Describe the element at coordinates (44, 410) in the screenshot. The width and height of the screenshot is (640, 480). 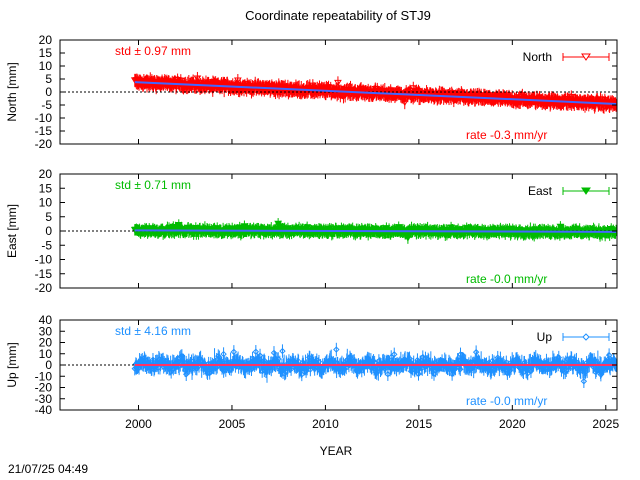
I see `y-tick-label: -40` at that location.